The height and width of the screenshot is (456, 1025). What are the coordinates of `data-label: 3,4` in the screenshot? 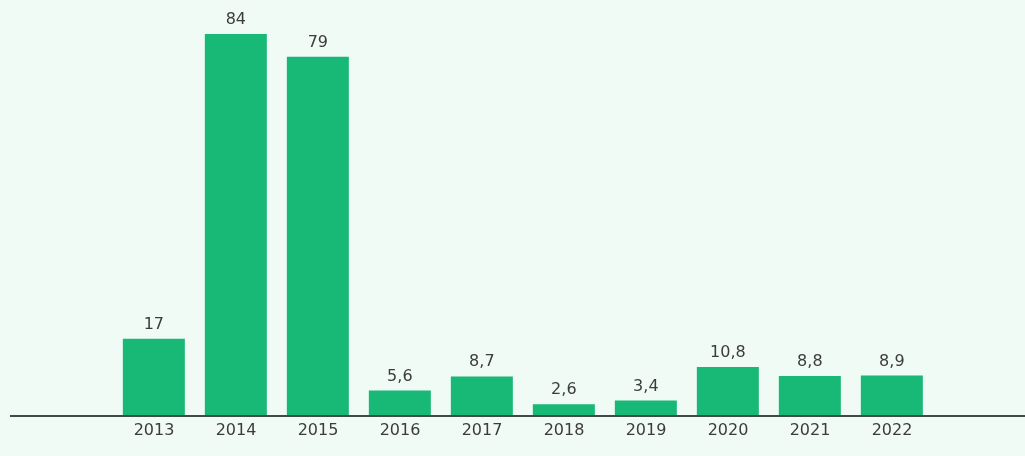 It's located at (646, 385).